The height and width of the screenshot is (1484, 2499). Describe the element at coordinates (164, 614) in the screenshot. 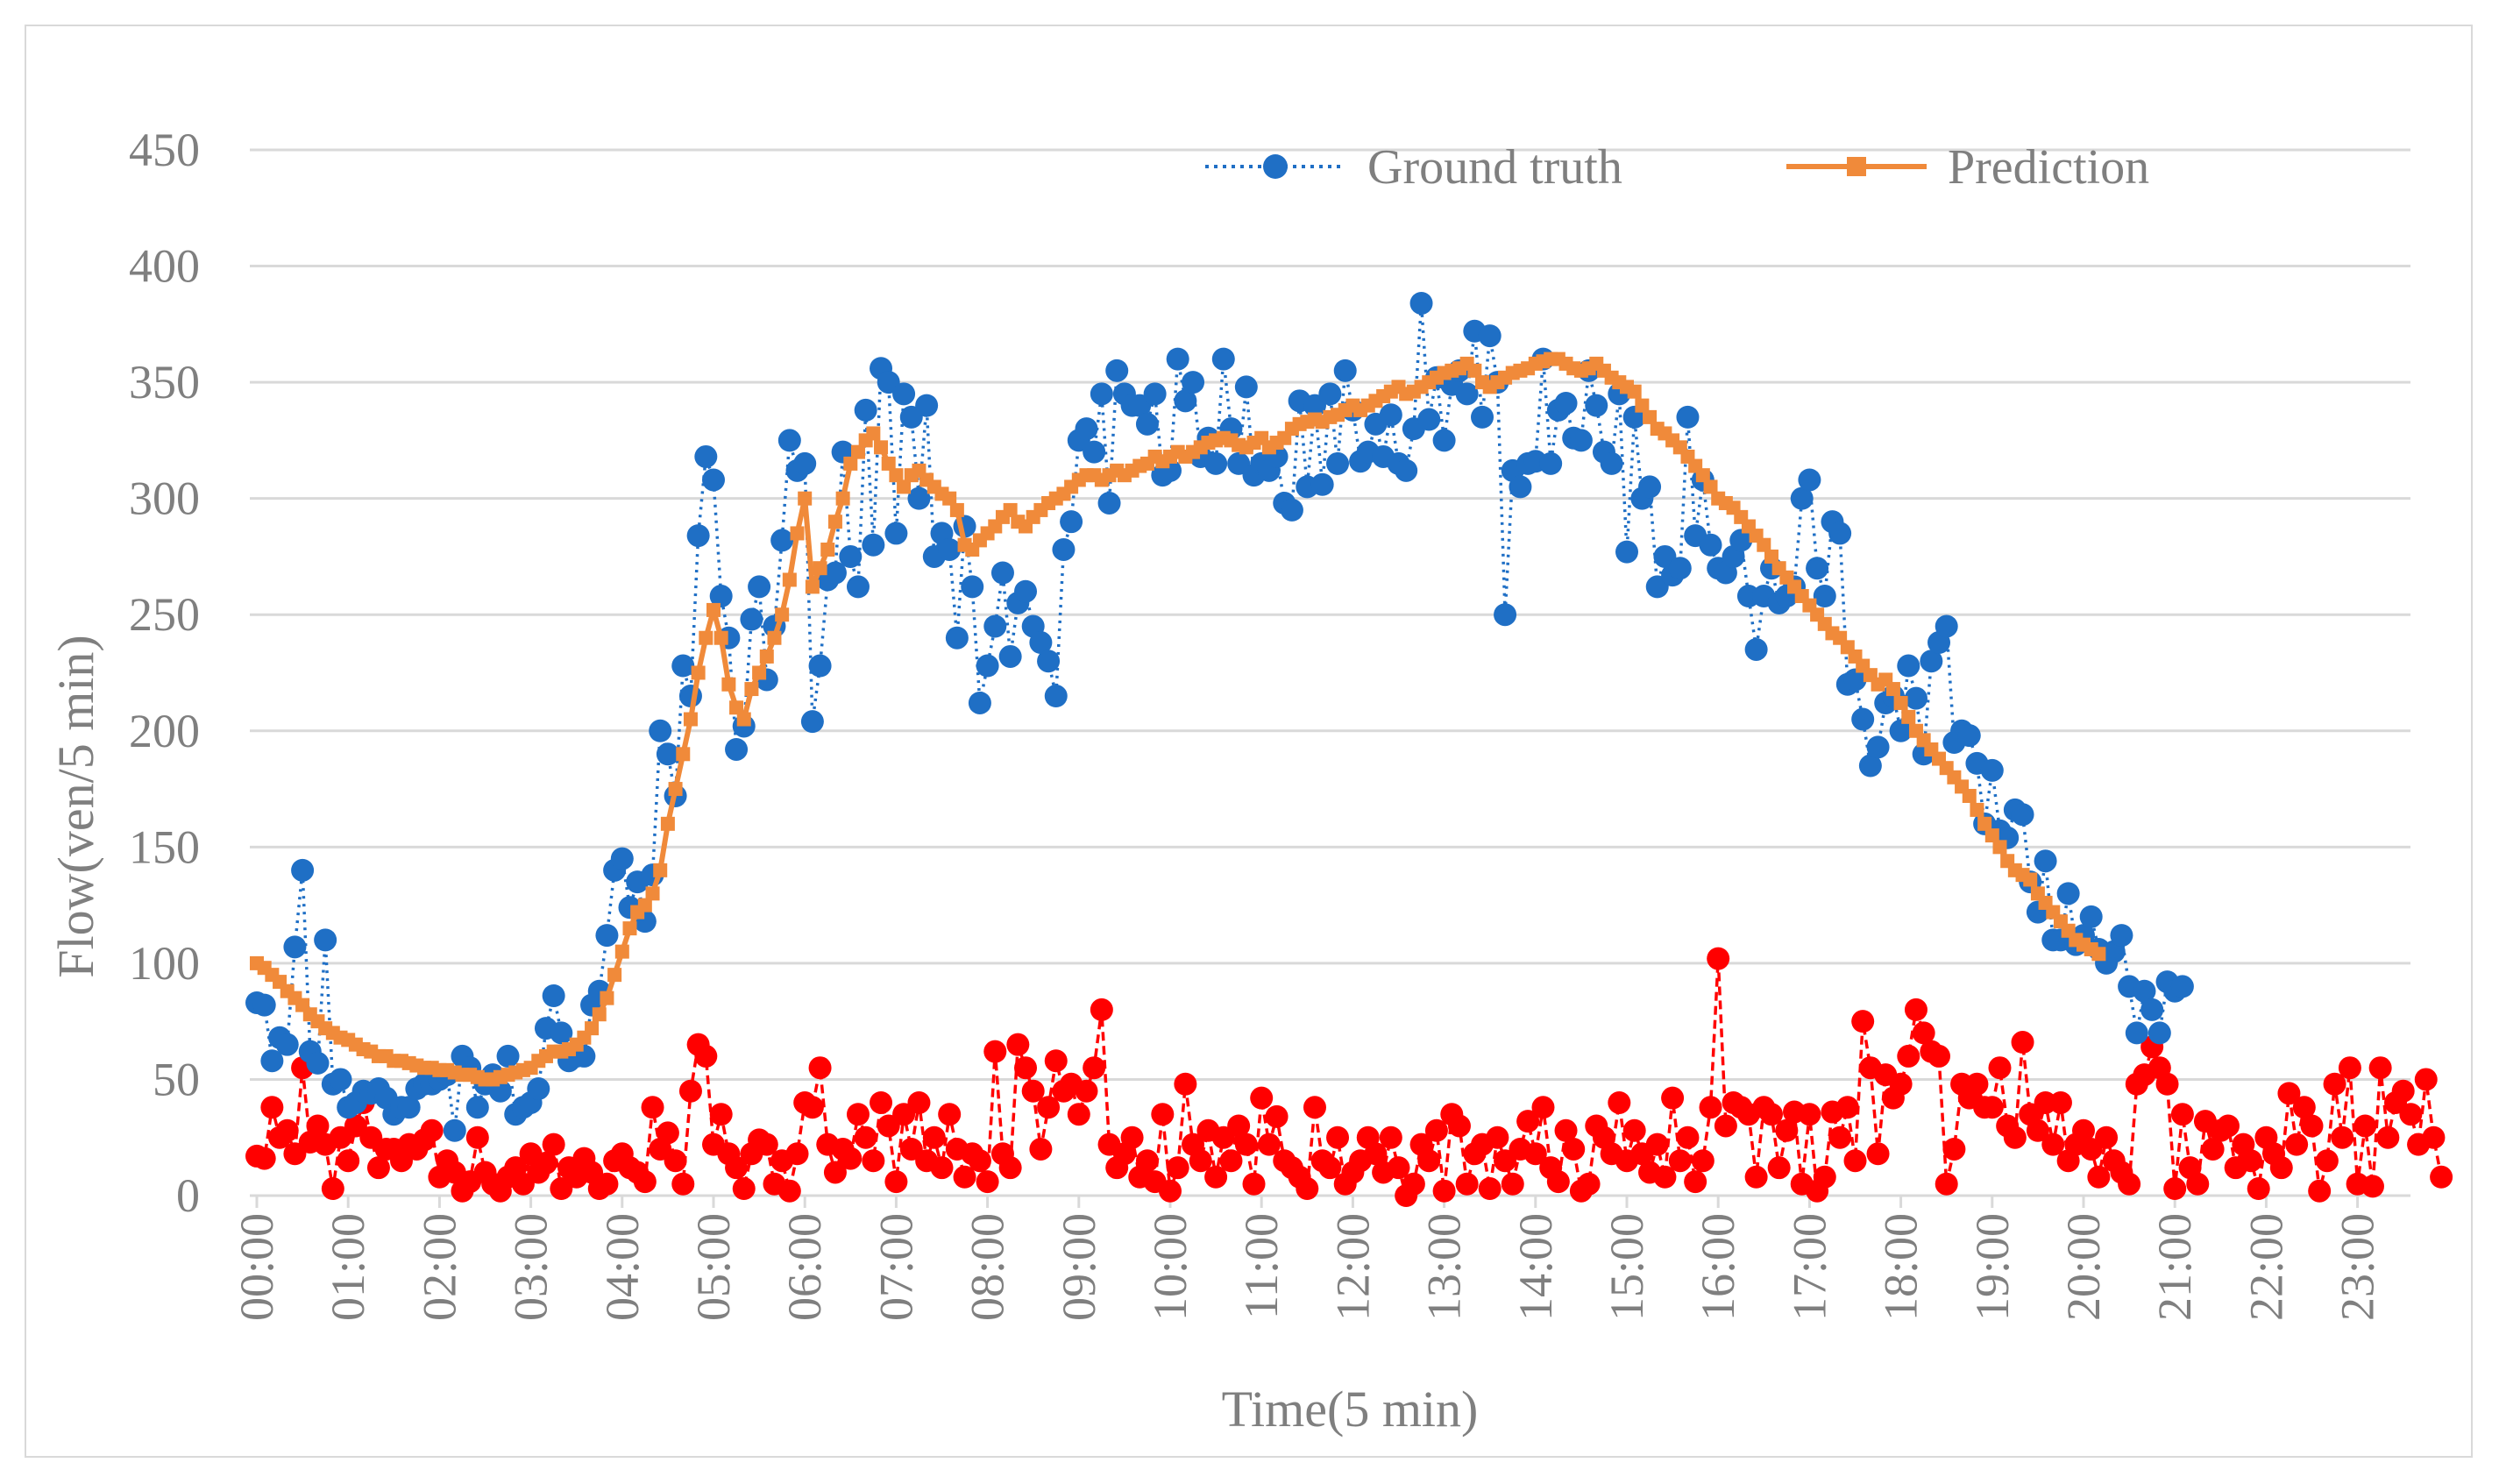

I see `y-tick-label: 250` at that location.